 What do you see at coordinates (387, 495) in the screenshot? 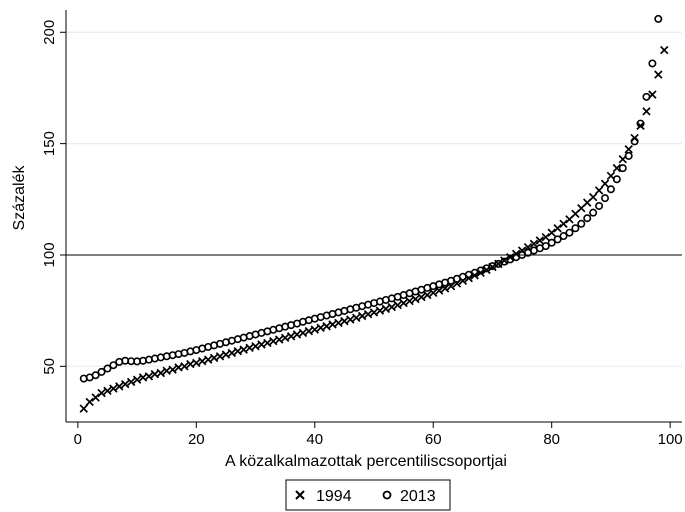
I see `legend-marker-circle` at bounding box center [387, 495].